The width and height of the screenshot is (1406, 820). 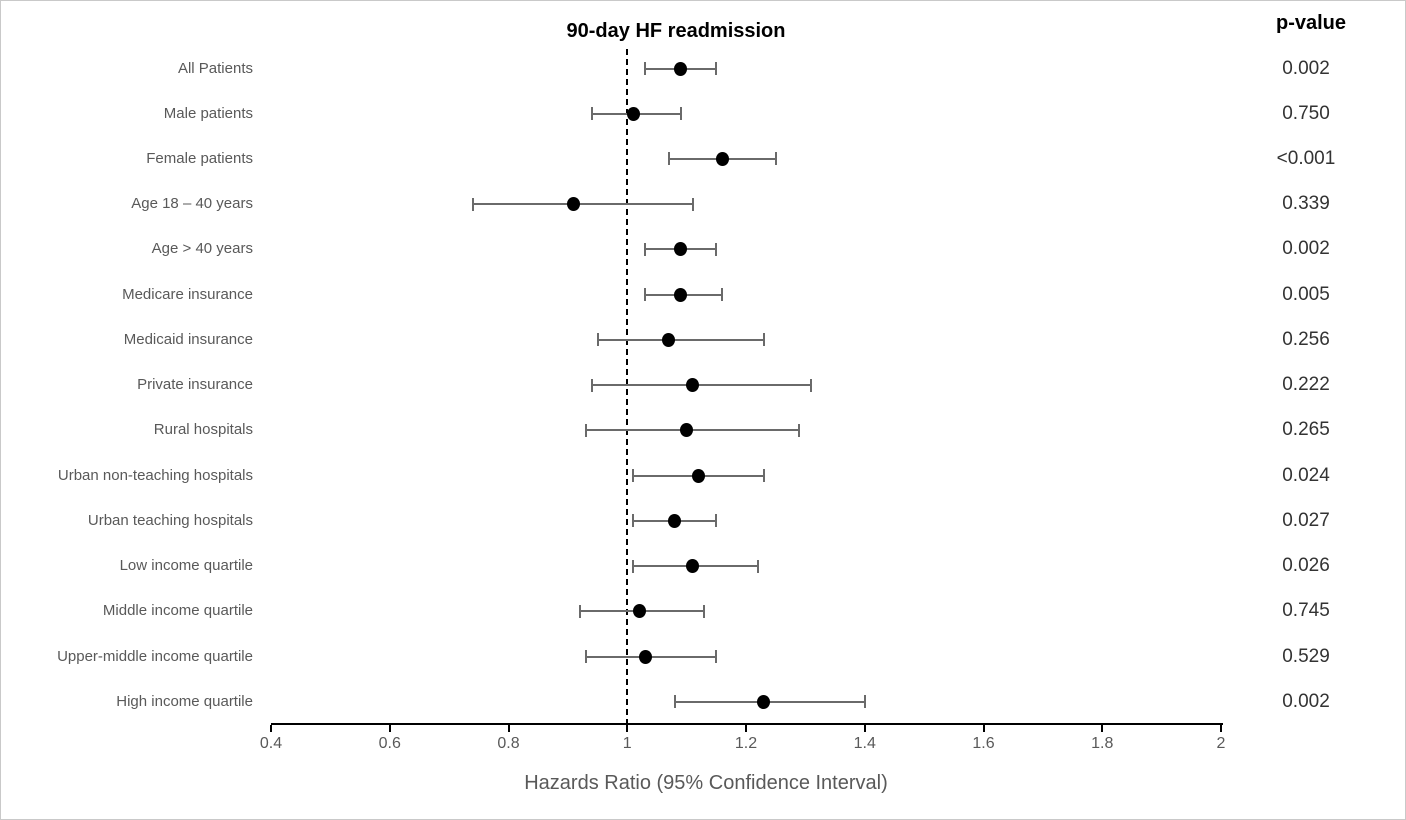 I want to click on row-label: Rural hospitals, so click(x=203, y=430).